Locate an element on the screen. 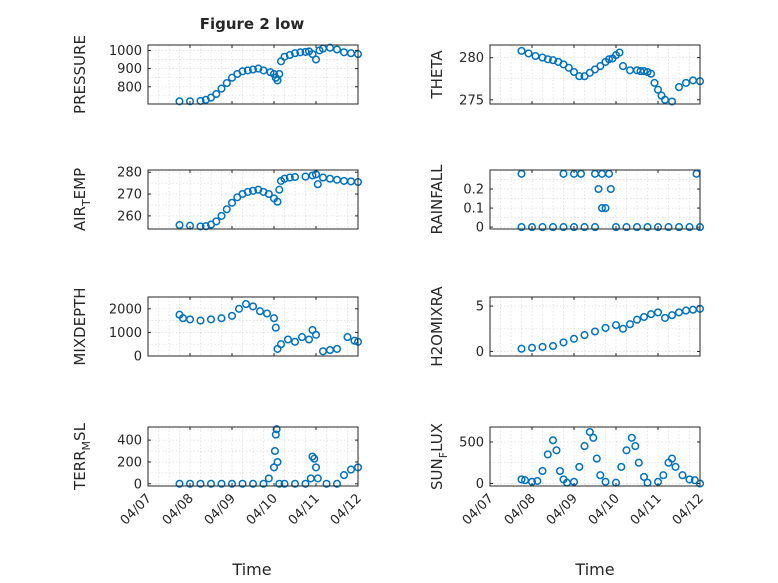 This screenshot has width=778, height=583. y-tick-label: 1000 is located at coordinates (125, 51).